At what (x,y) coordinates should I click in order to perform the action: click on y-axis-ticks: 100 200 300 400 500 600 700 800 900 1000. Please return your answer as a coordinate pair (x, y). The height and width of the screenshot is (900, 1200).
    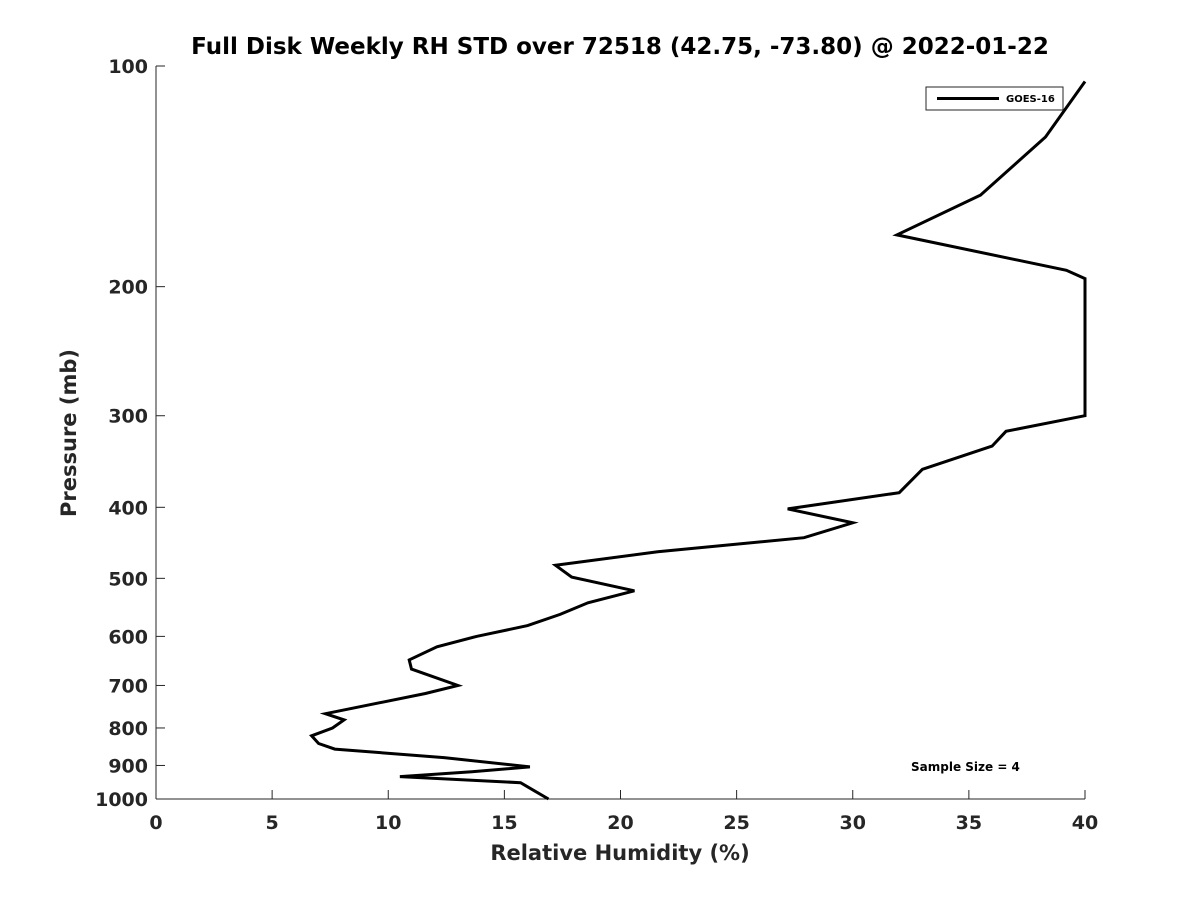
    Looking at the image, I should click on (130, 433).